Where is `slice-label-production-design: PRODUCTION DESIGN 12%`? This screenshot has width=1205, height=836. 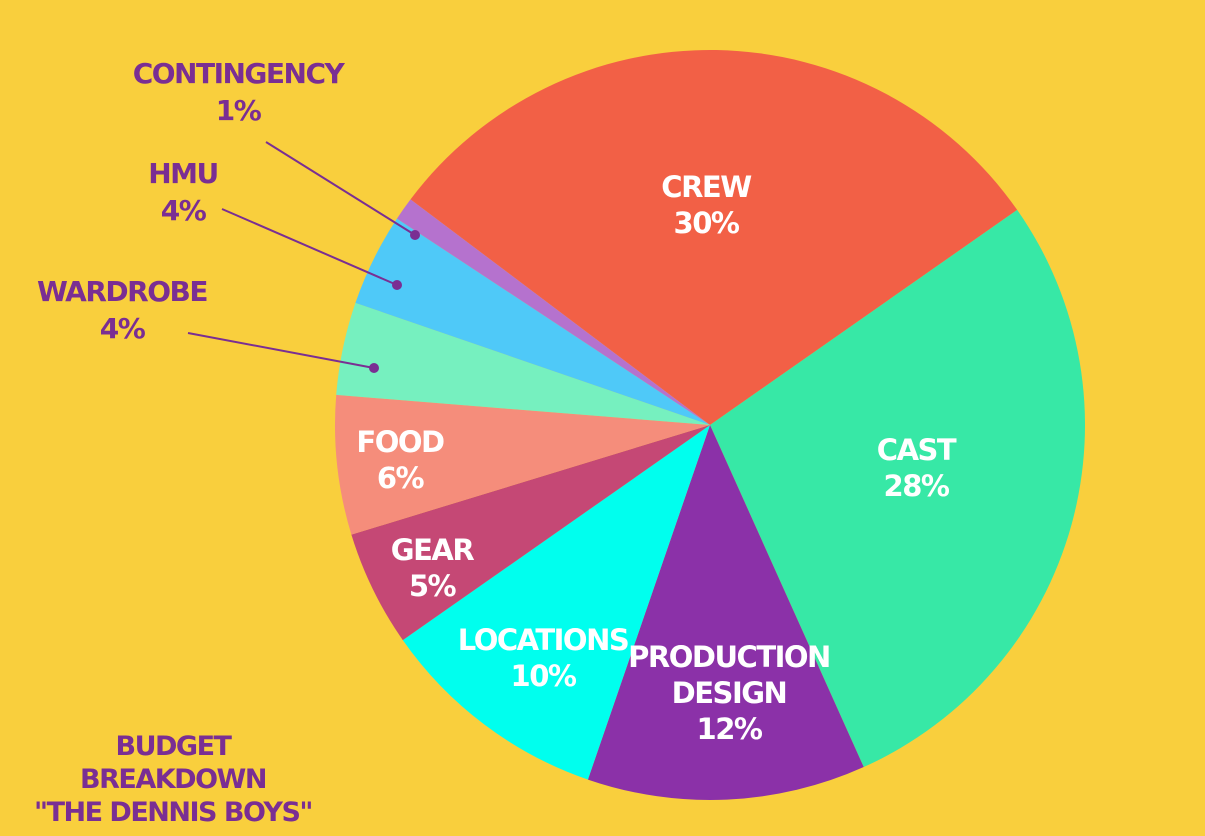
slice-label-production-design: PRODUCTION DESIGN 12% is located at coordinates (729, 693).